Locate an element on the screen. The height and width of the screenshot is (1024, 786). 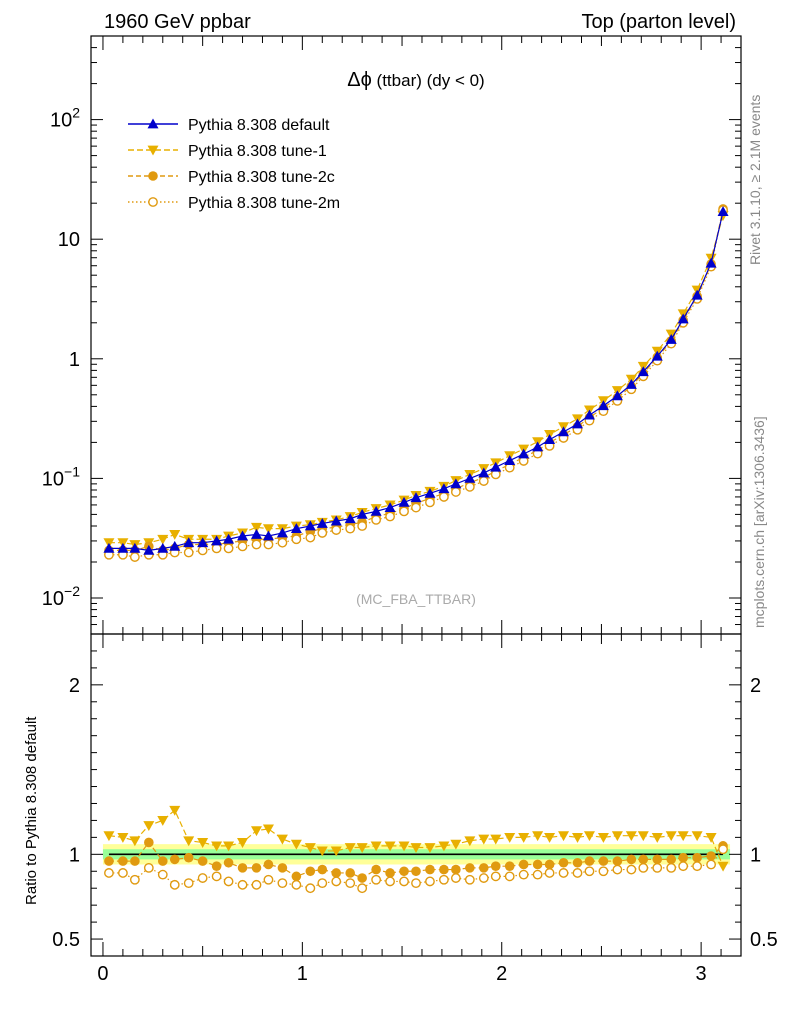
rivet-label: Rivet 3.1.10, ≥ 2.1M events is located at coordinates (755, 180).